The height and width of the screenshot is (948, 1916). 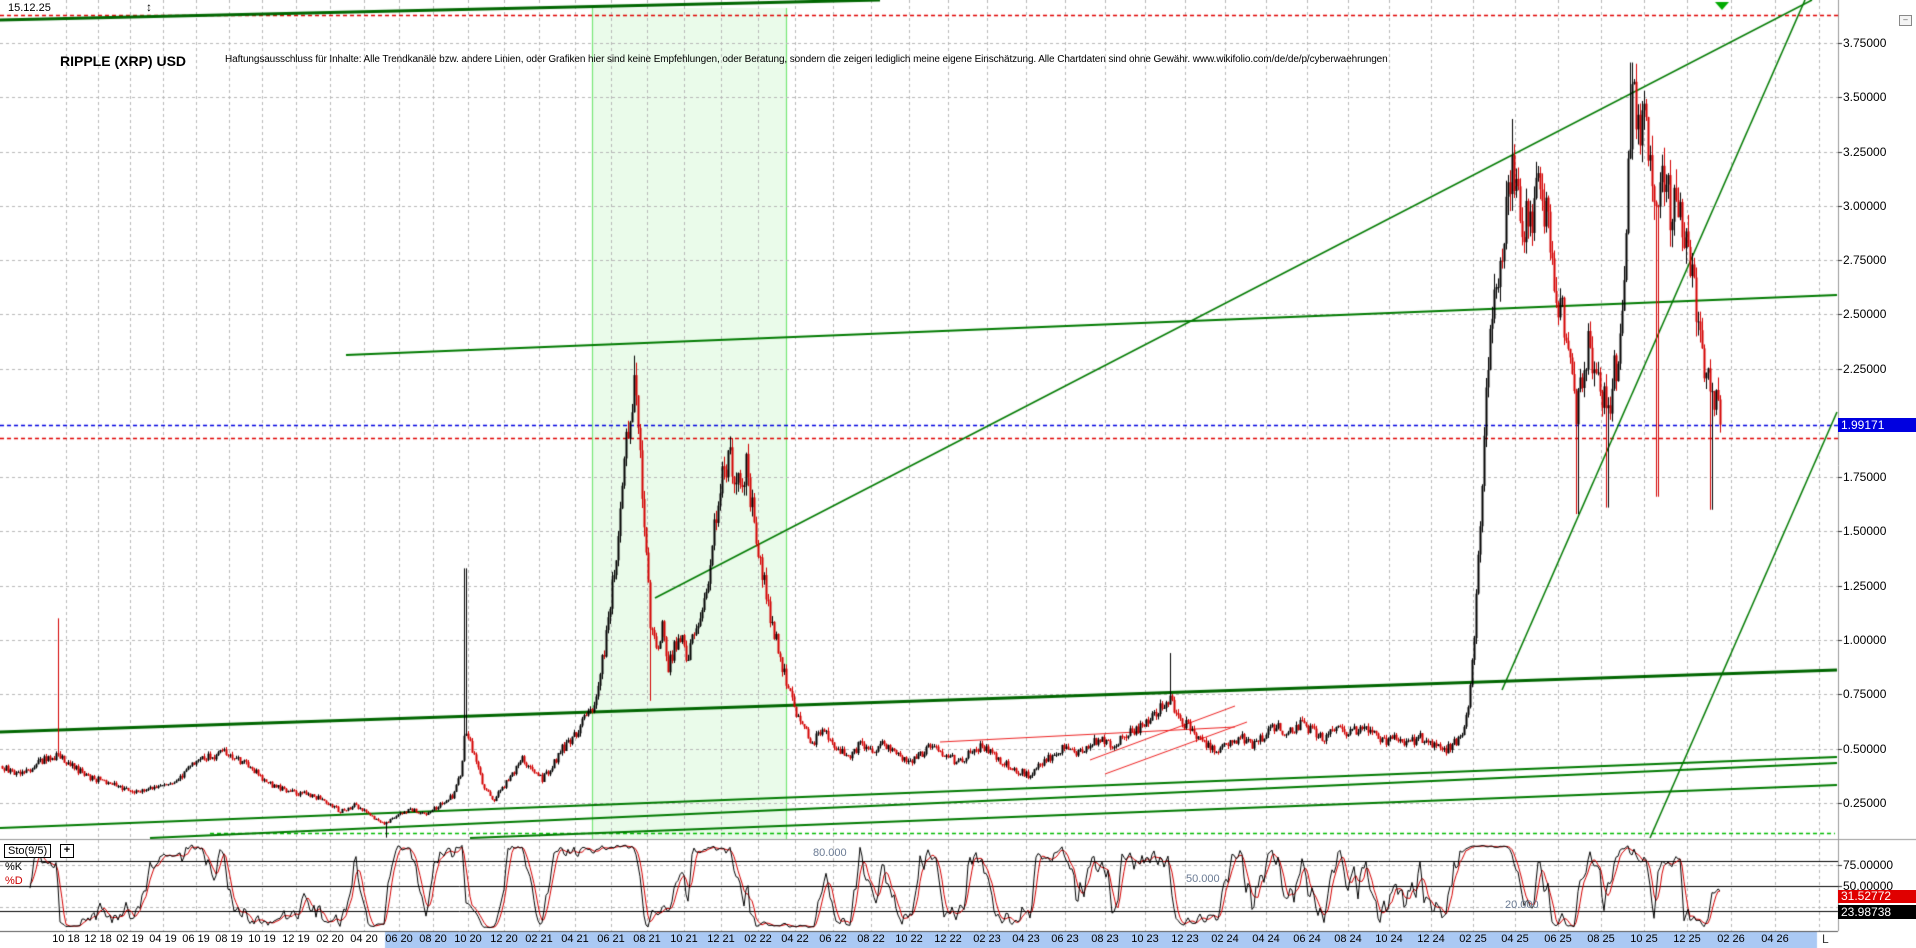 I want to click on last-date-label: 15.12.25, so click(x=29, y=8).